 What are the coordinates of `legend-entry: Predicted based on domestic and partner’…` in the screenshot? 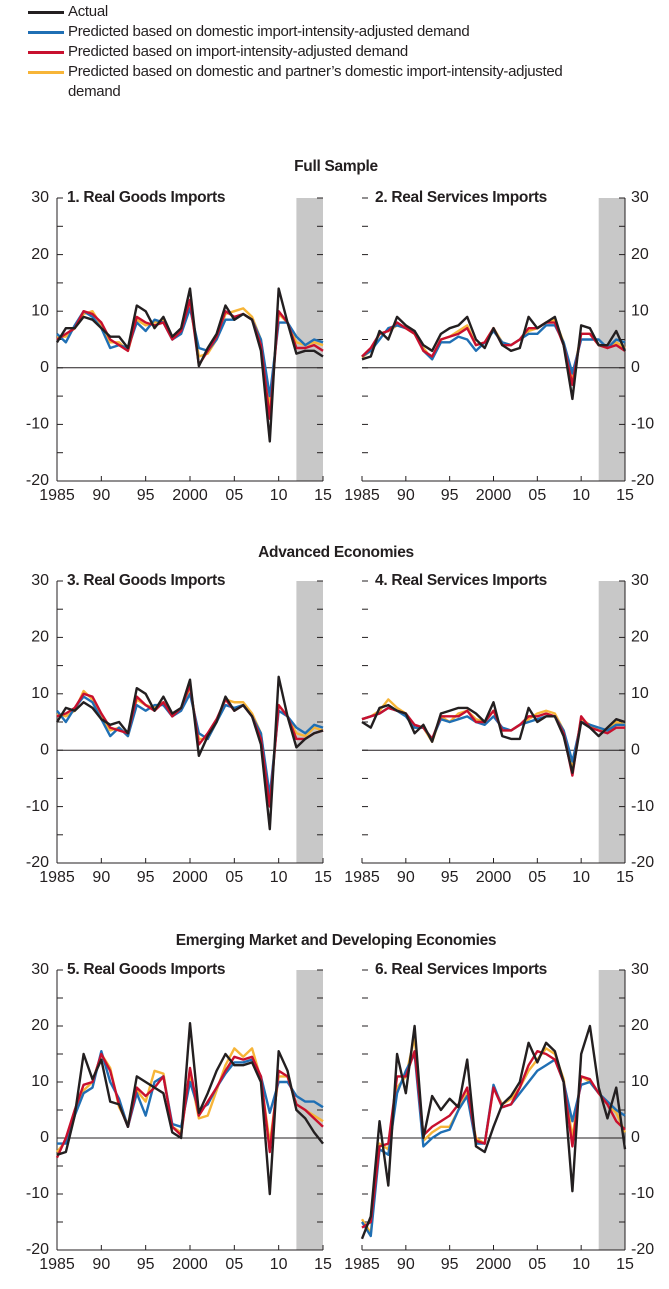 It's located at (308, 82).